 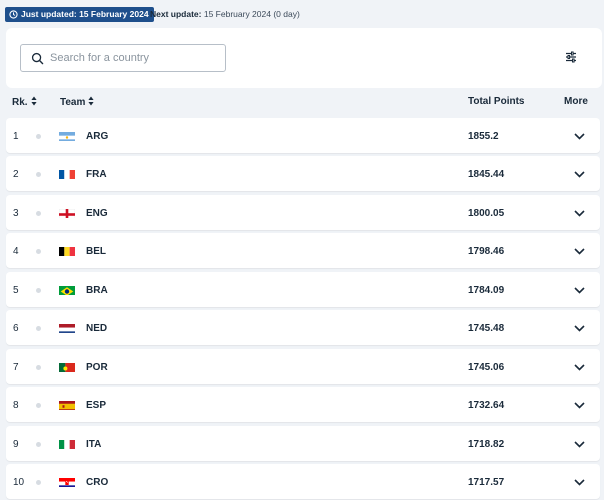 I want to click on team-cell: ITA, so click(x=94, y=444).